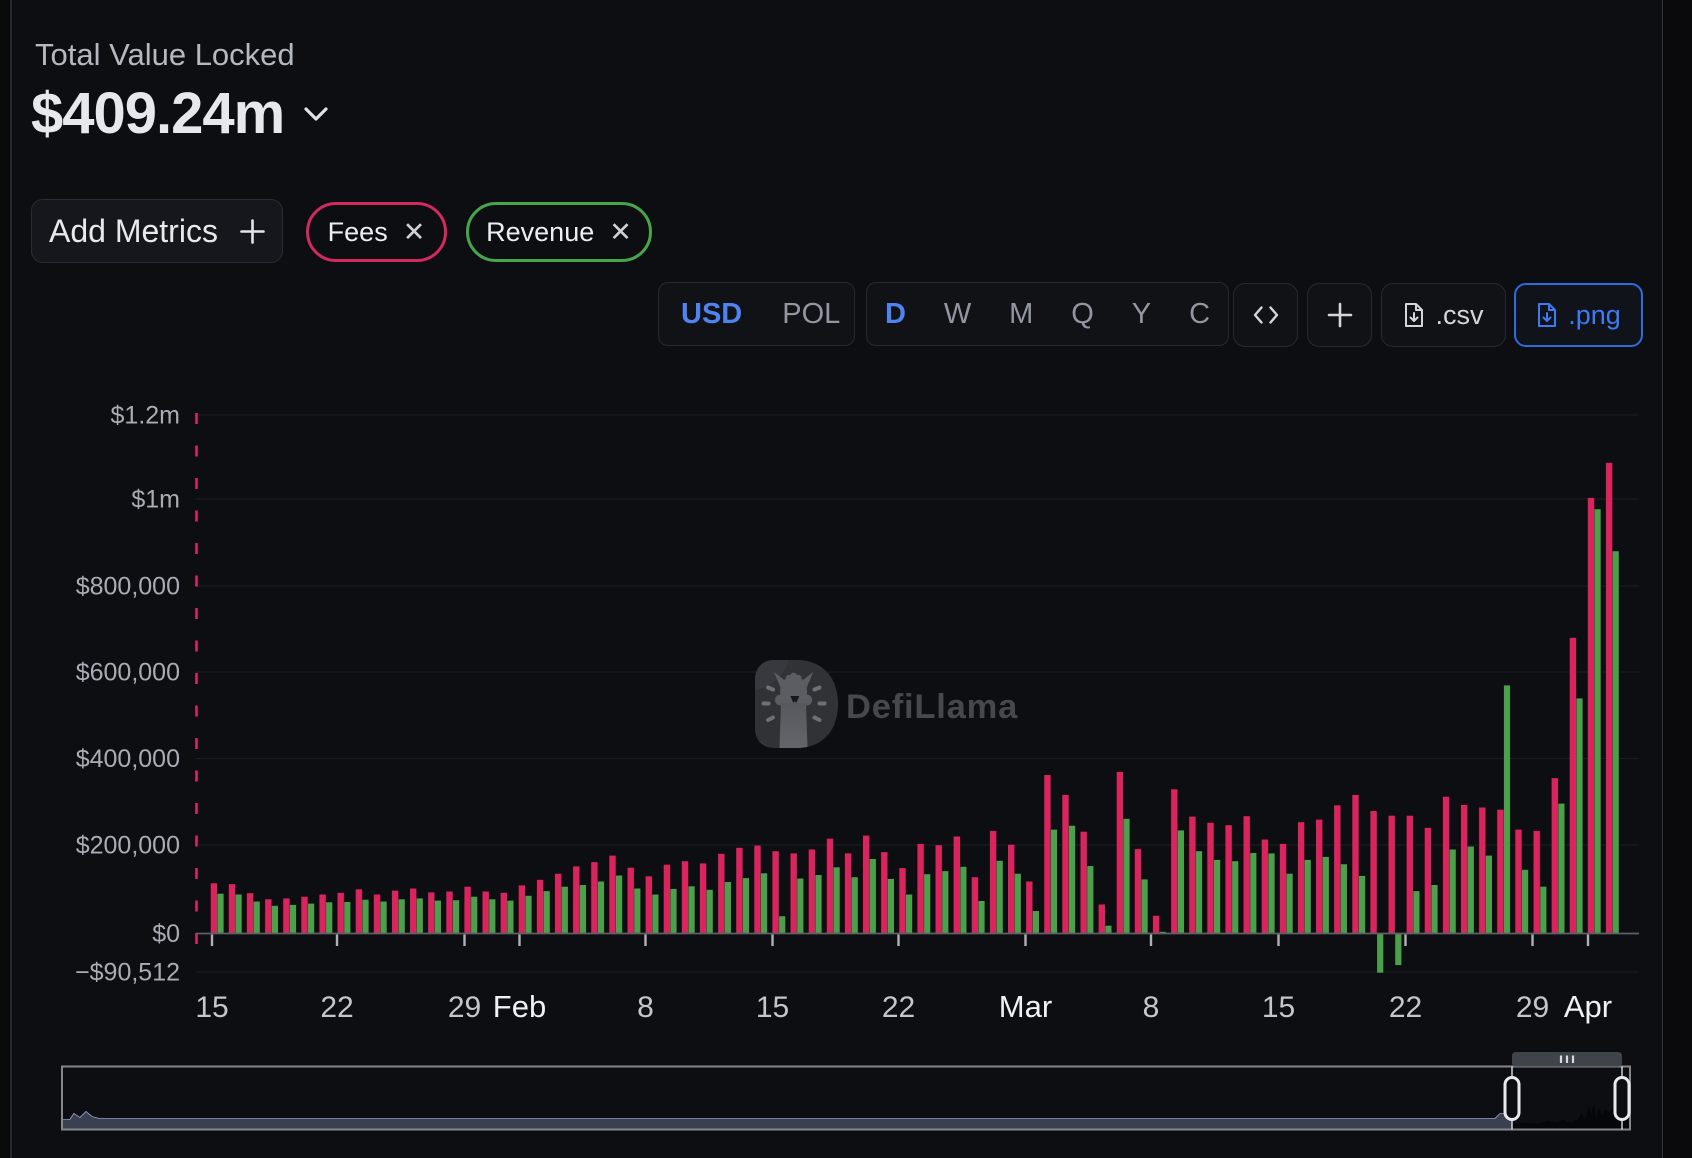 This screenshot has height=1158, width=1692. What do you see at coordinates (128, 759) in the screenshot?
I see `svg-text: $400,000` at bounding box center [128, 759].